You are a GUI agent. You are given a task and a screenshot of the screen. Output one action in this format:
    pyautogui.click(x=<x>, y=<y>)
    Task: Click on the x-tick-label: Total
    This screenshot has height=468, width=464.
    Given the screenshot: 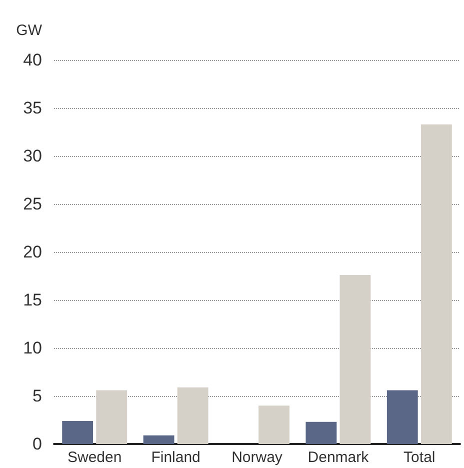 What is the action you would take?
    pyautogui.click(x=420, y=457)
    